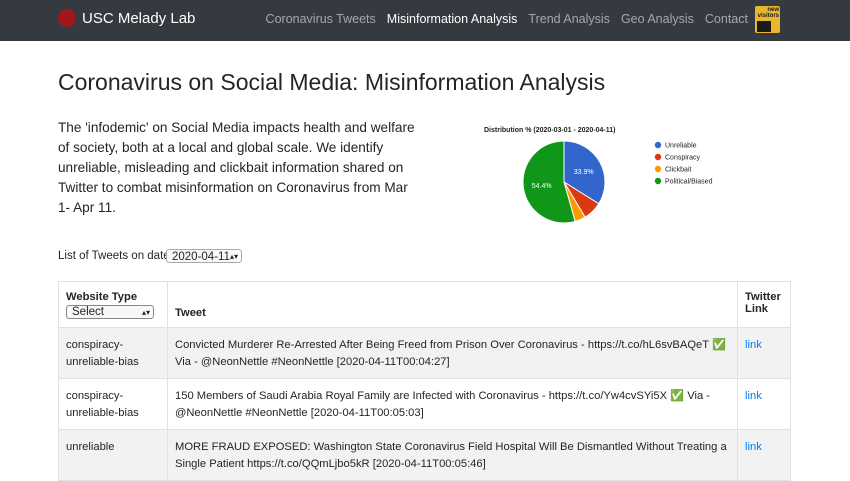 This screenshot has height=481, width=850. What do you see at coordinates (320, 19) in the screenshot?
I see `nav-coronavirus-tweets: Coronavirus Tweets` at bounding box center [320, 19].